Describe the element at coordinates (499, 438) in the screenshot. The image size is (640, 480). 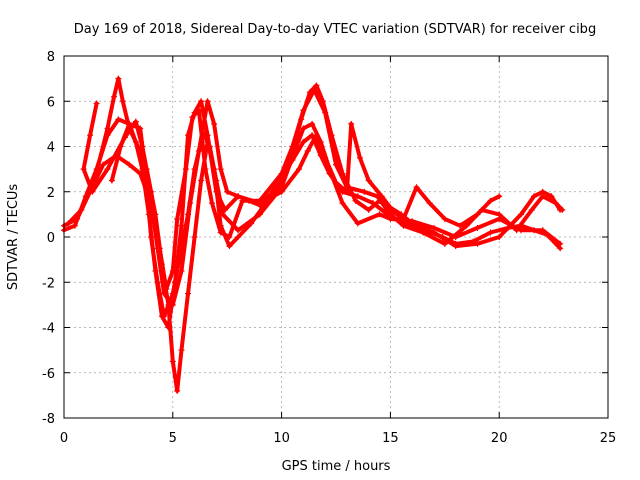
I see `x-tick-label: 20` at that location.